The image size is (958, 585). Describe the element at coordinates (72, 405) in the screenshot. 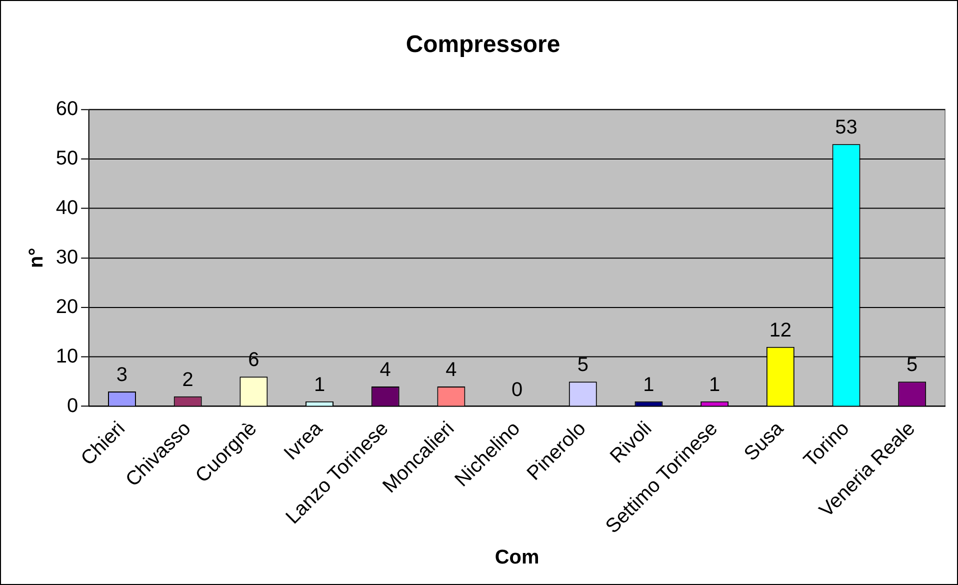

I see `y-tick-label: 0` at that location.